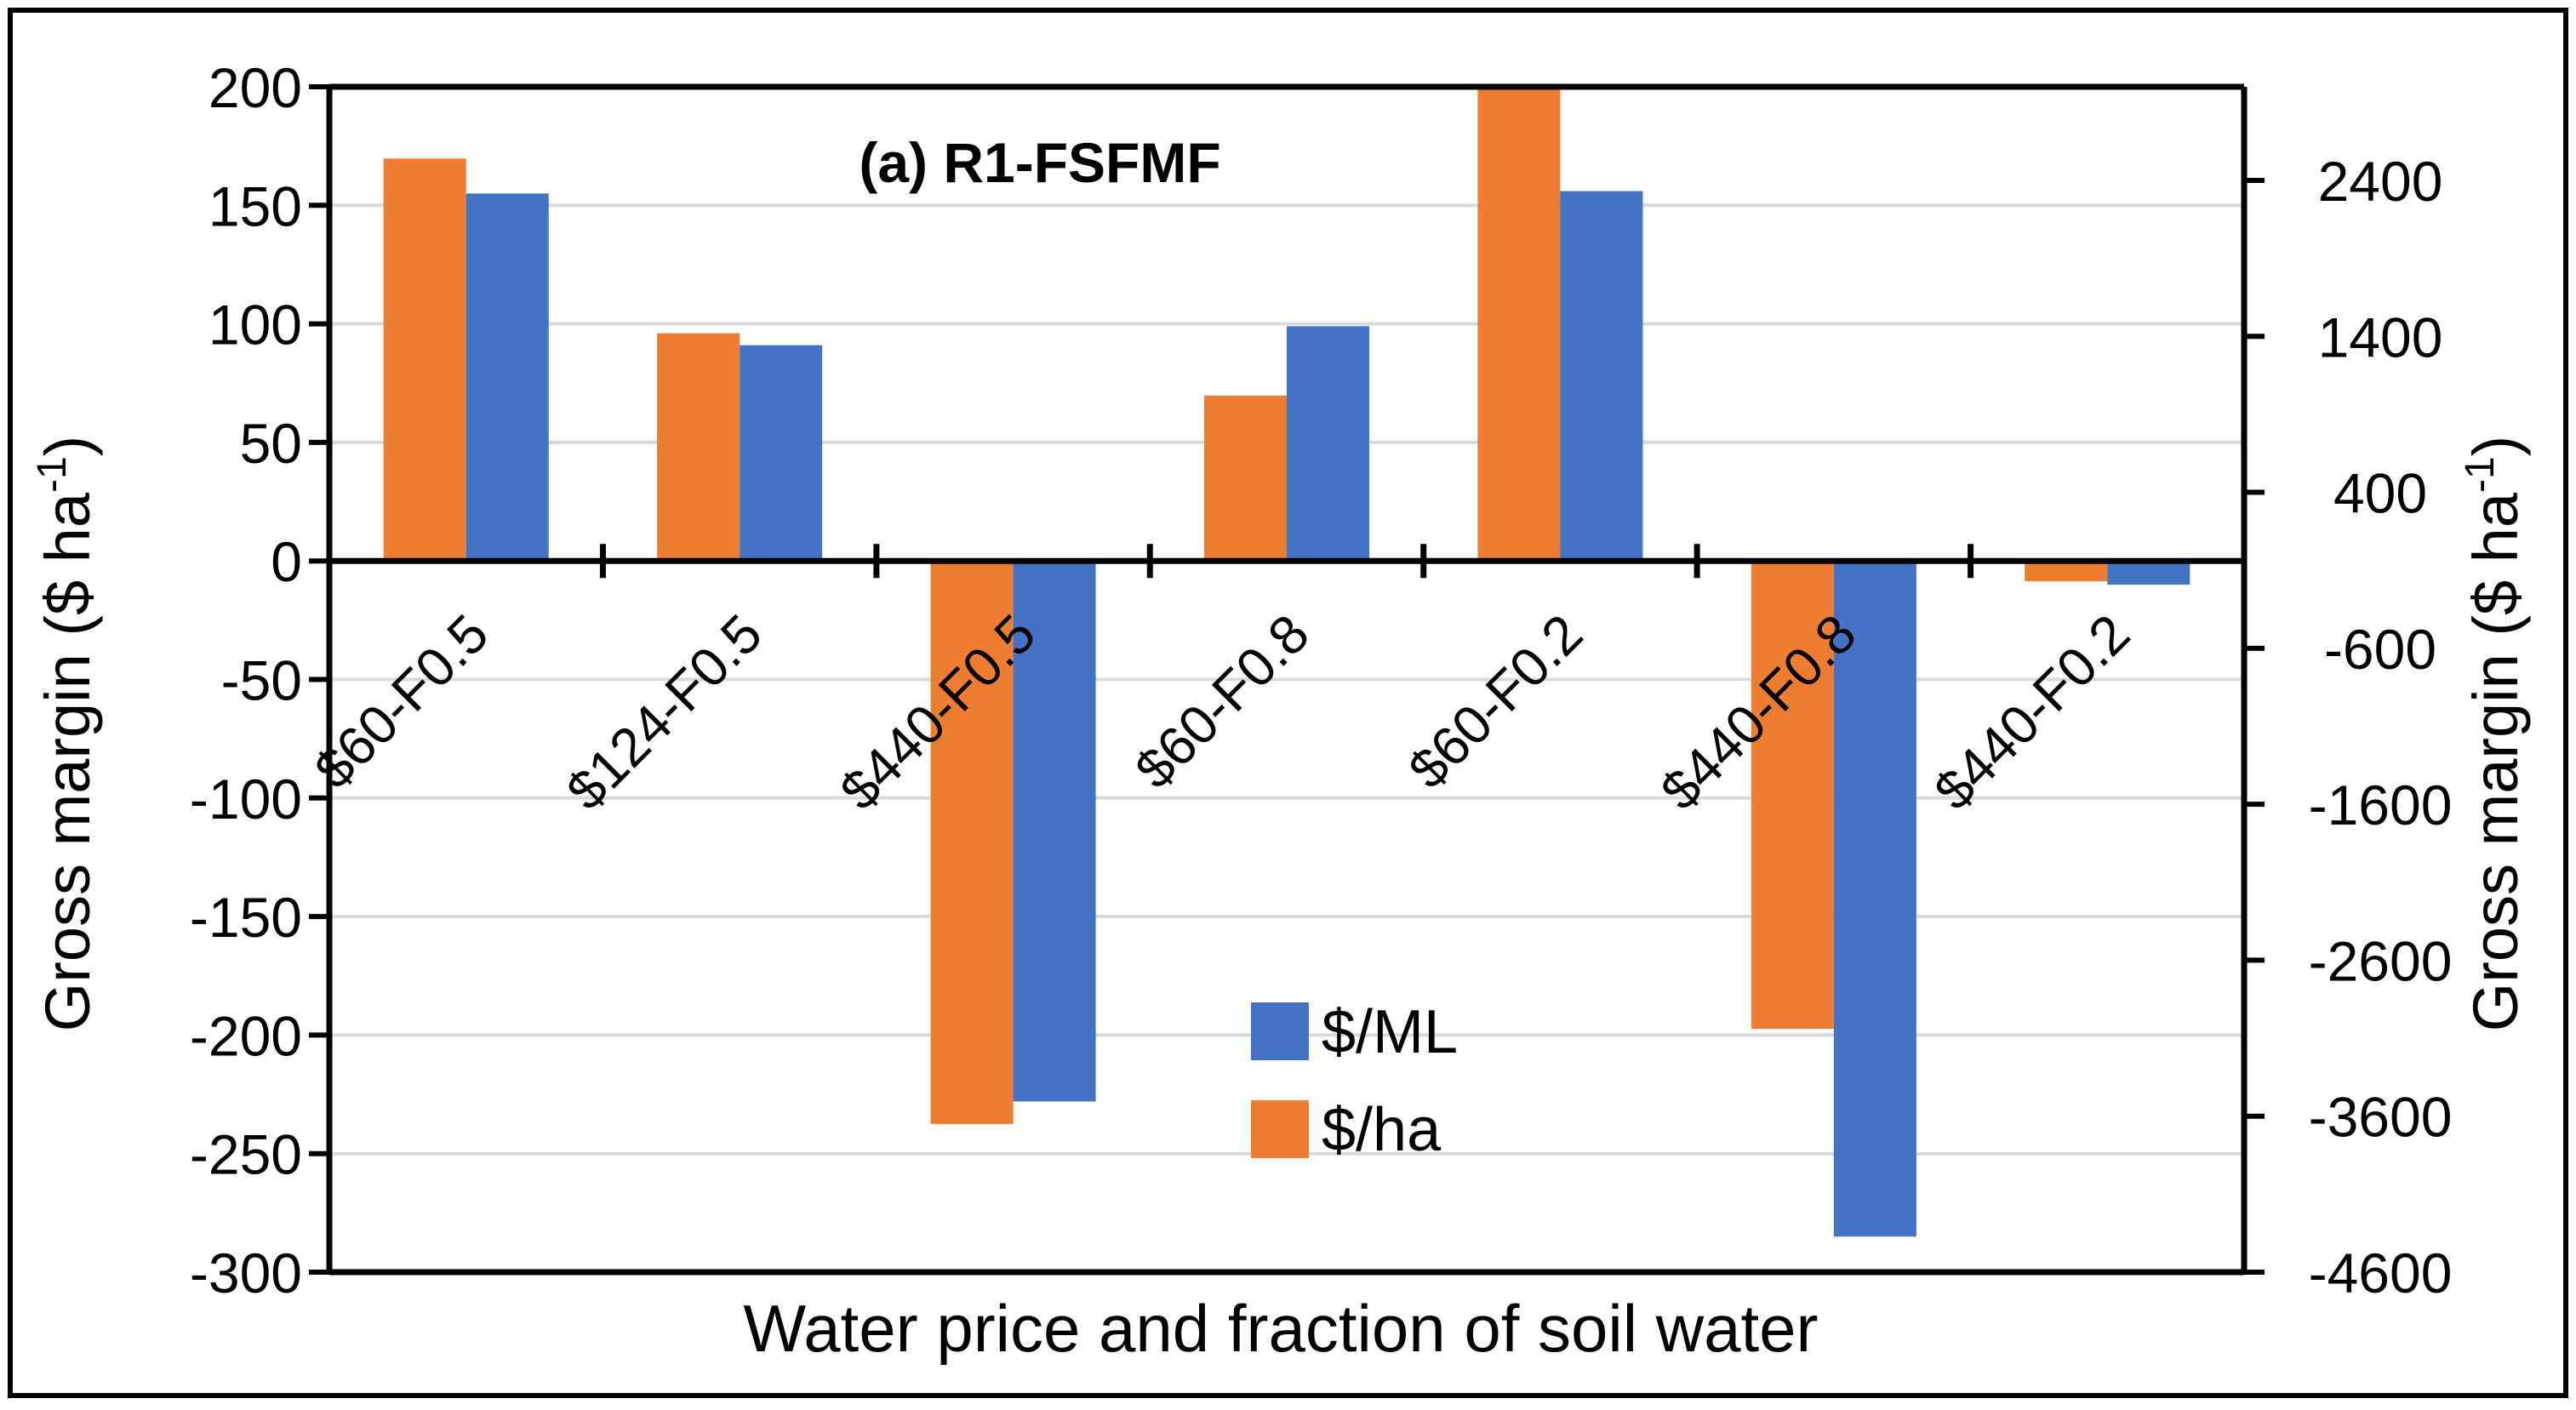 The image size is (2576, 1410). What do you see at coordinates (1281, 1328) in the screenshot?
I see `x-axis-title: Water price and fraction of soil water` at bounding box center [1281, 1328].